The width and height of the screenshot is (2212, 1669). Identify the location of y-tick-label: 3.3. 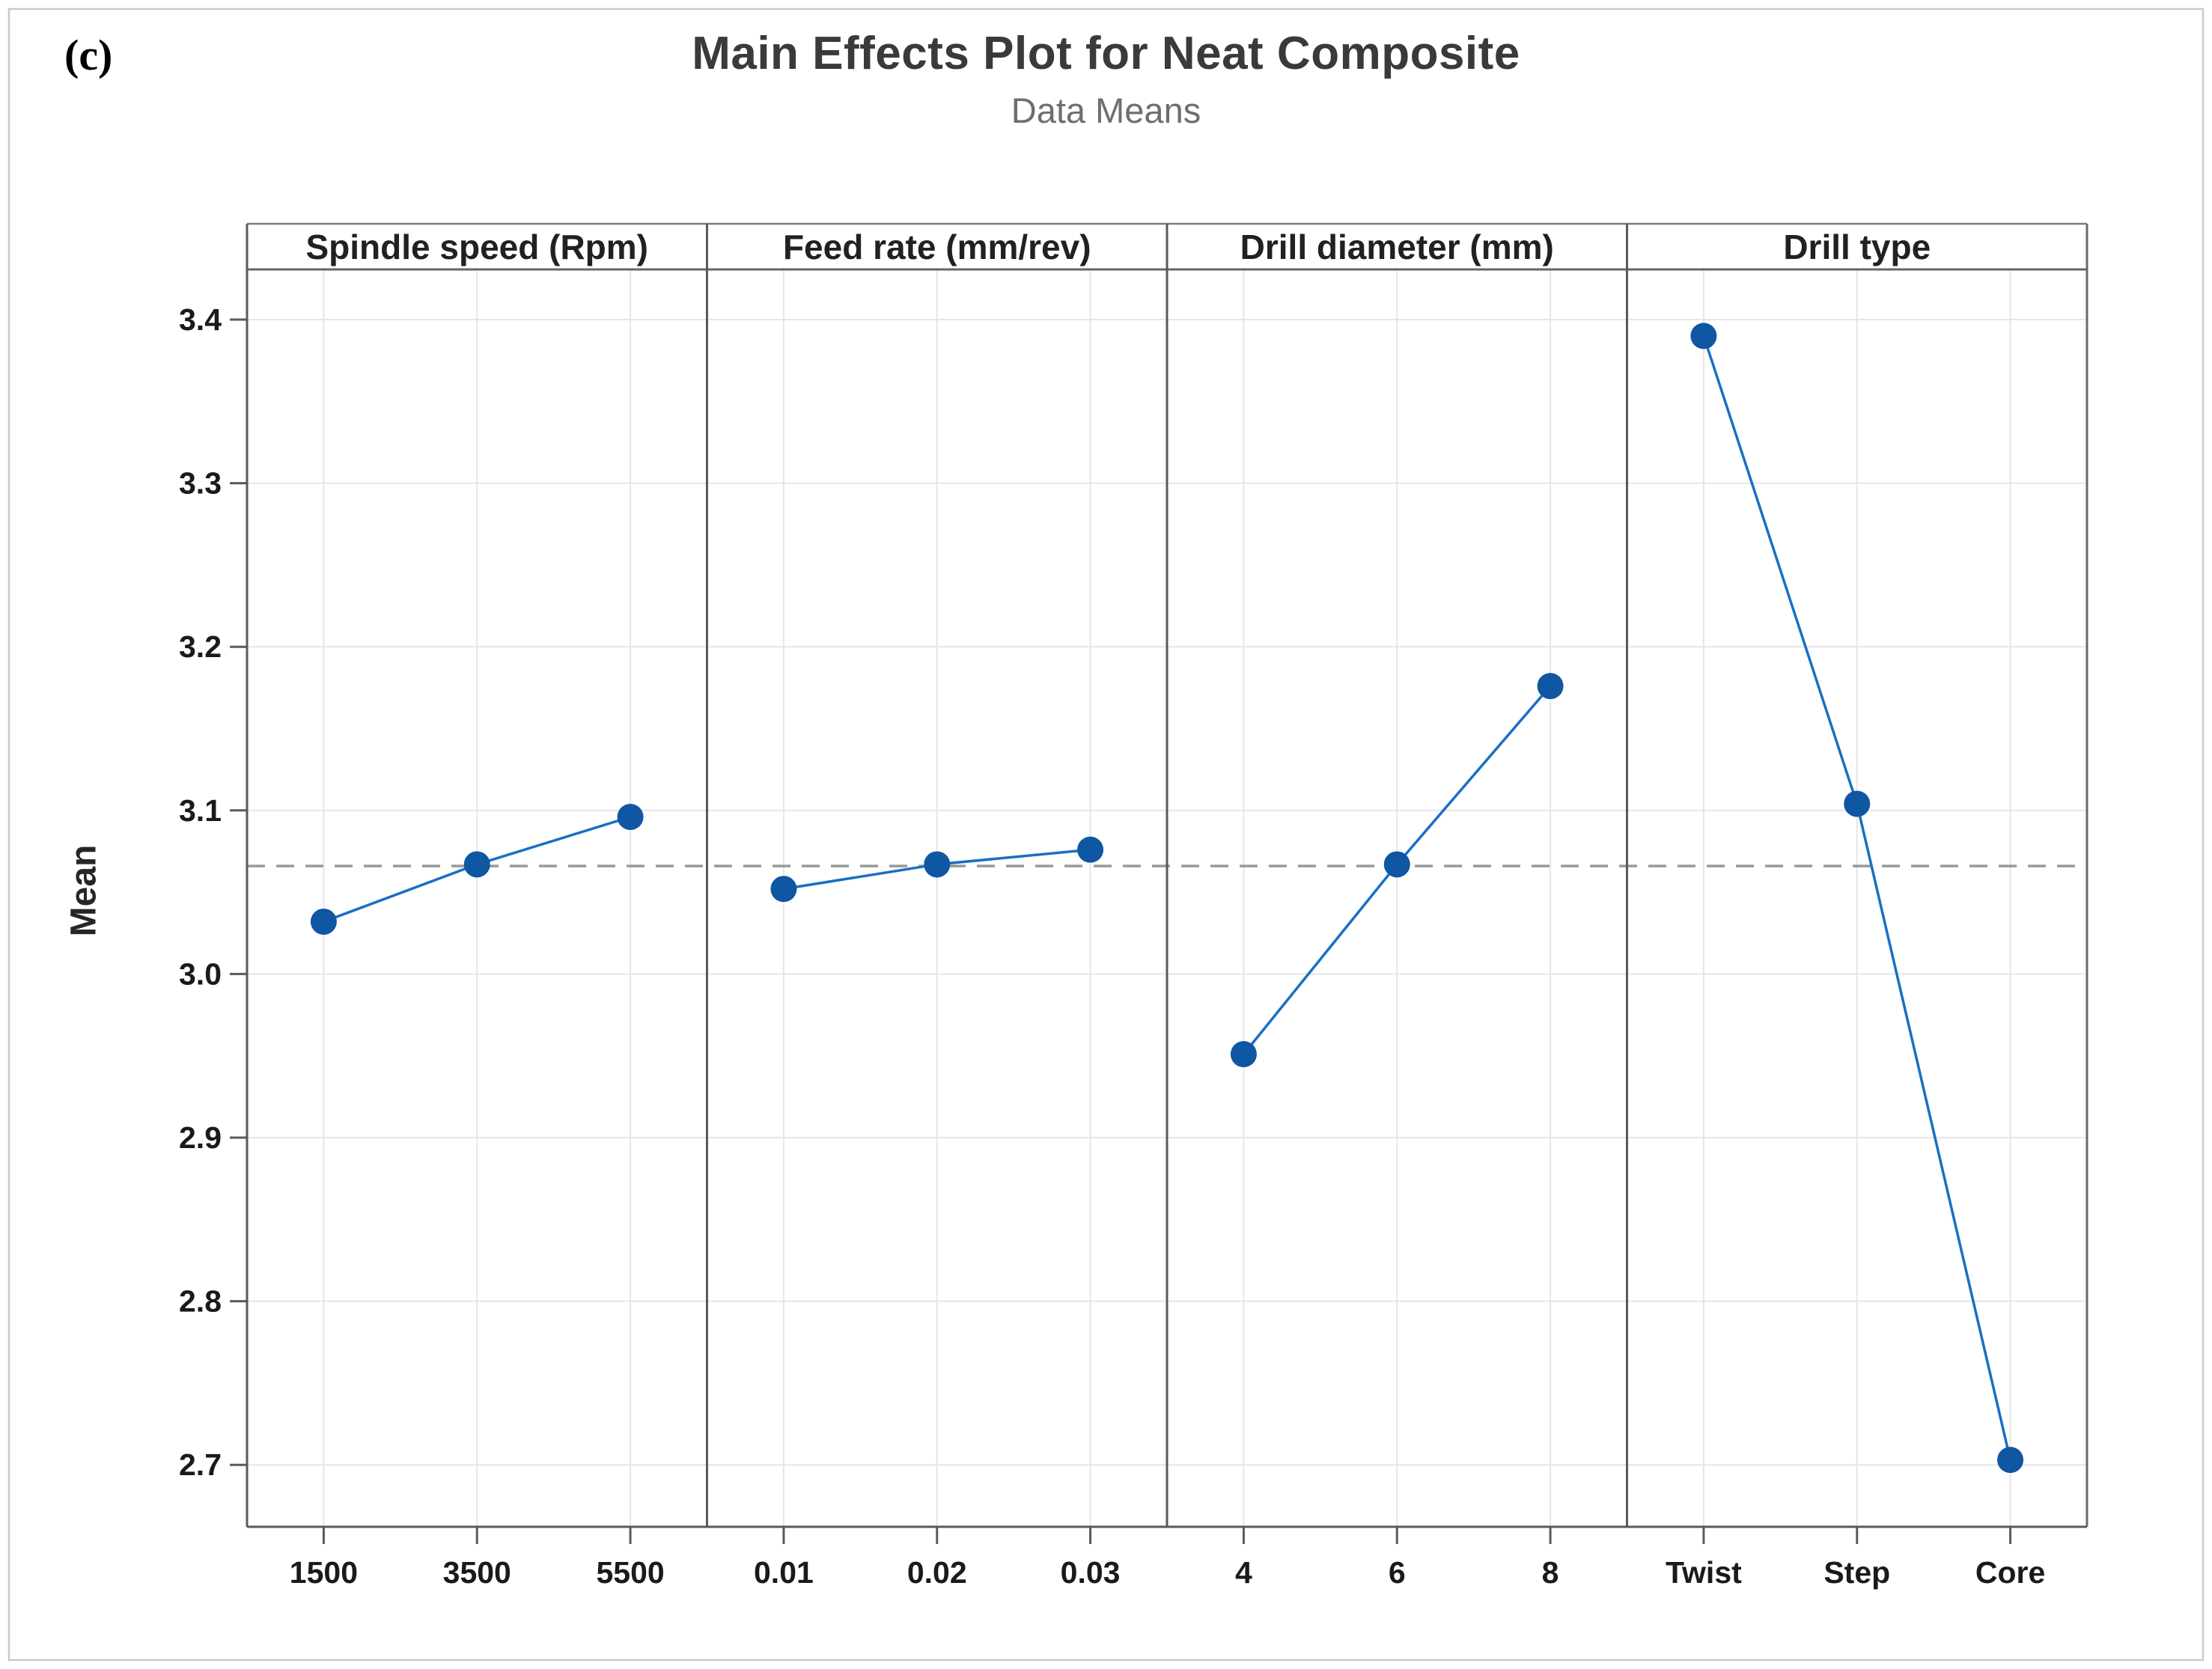
(200, 483).